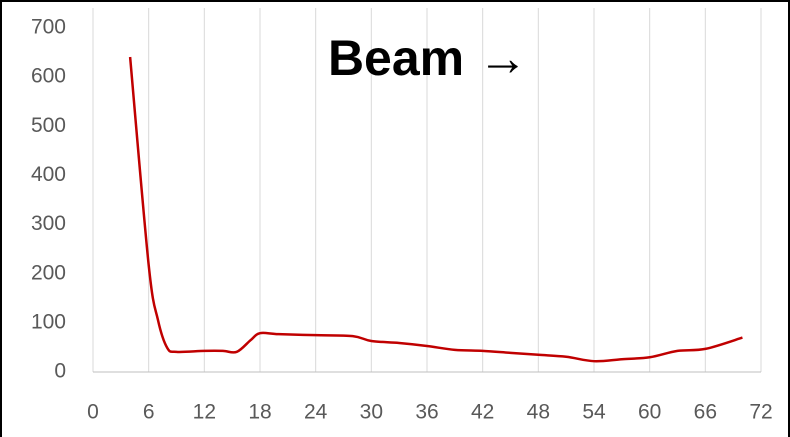 The image size is (790, 437). Describe the element at coordinates (48, 27) in the screenshot. I see `y-tick-label: 700` at that location.